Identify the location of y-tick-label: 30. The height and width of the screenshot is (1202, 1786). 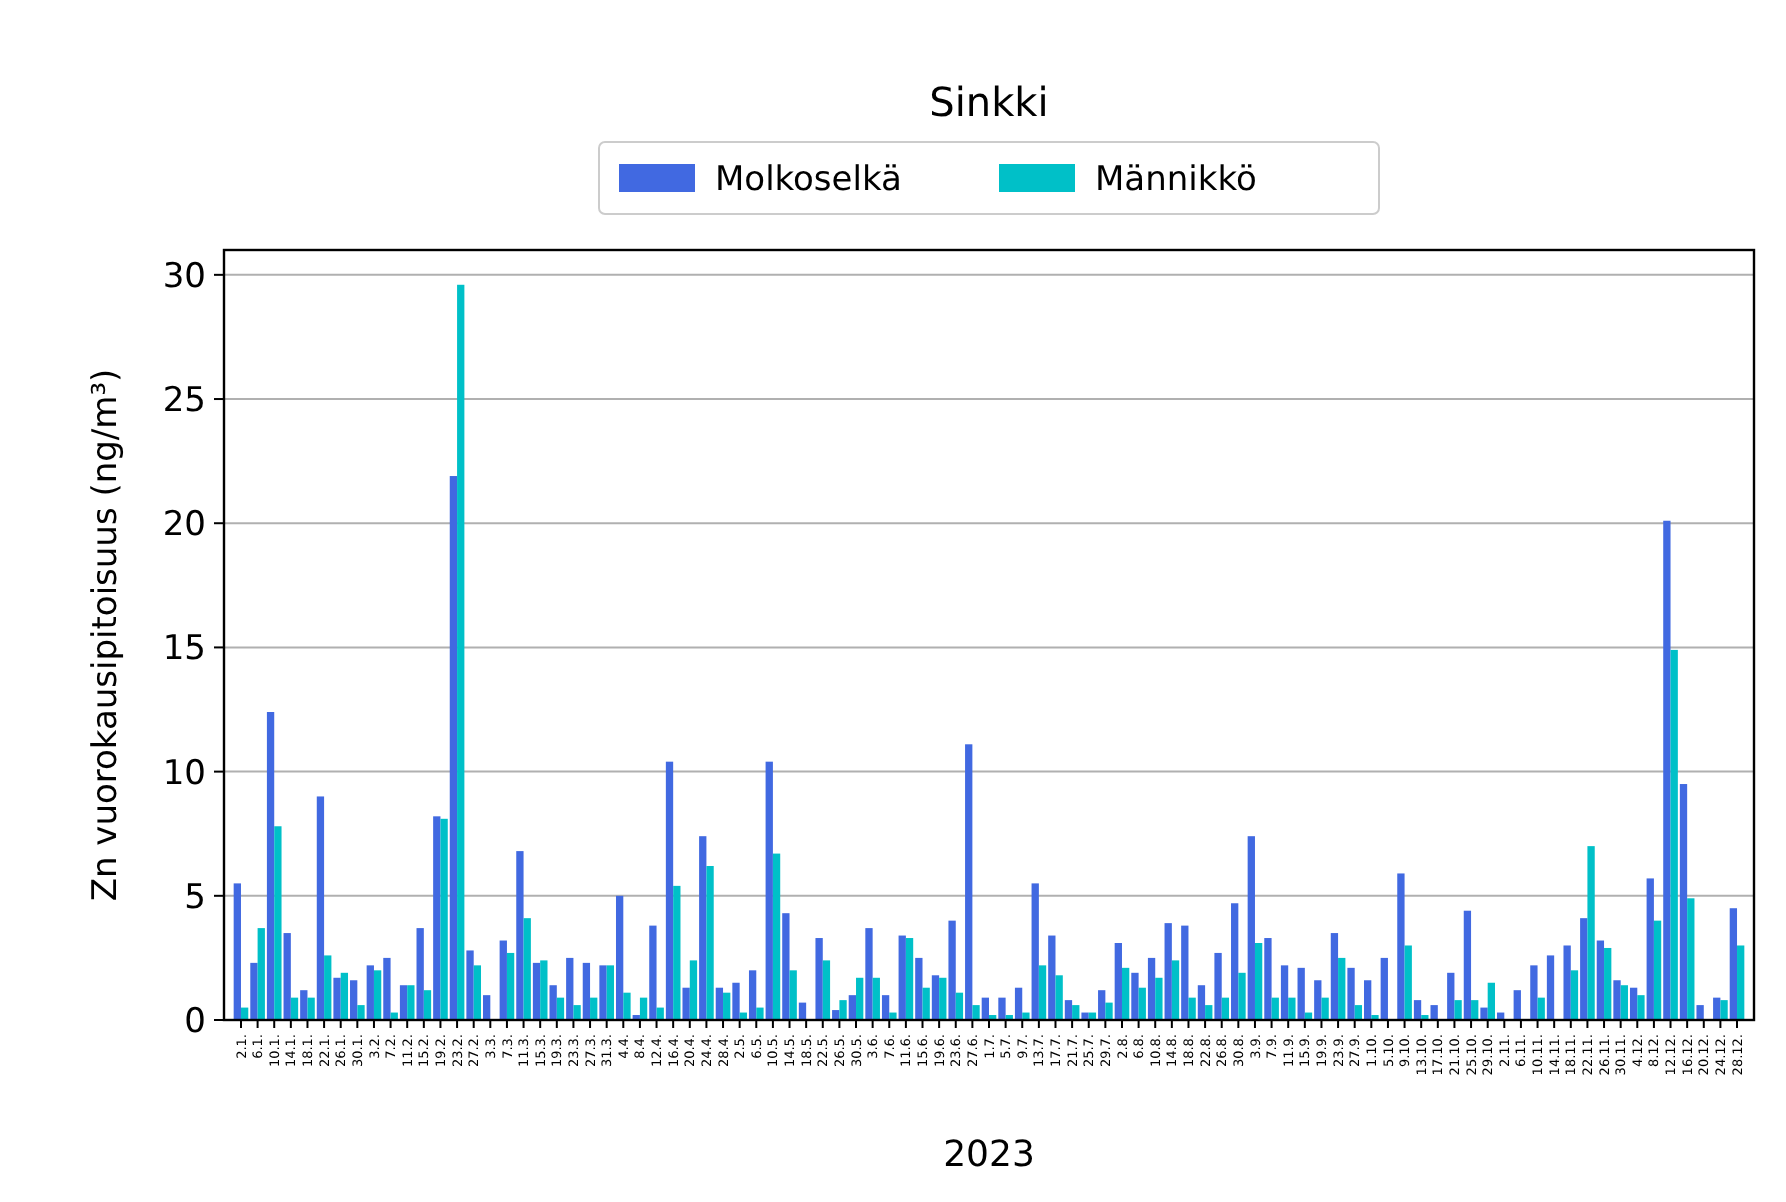
(184, 276).